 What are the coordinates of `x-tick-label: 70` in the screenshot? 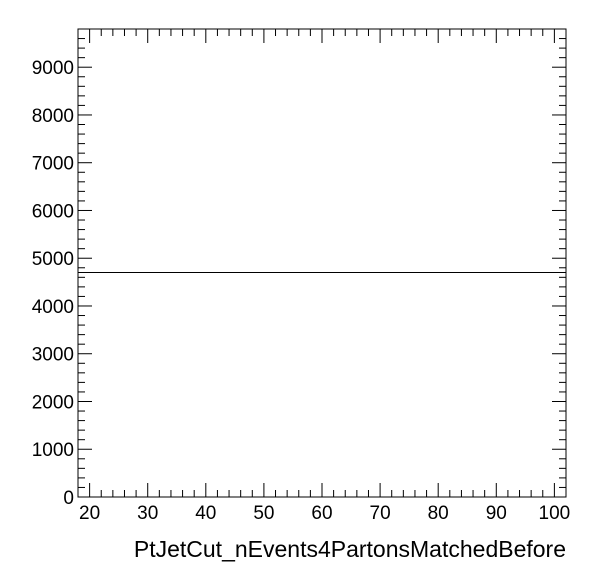 It's located at (380, 513).